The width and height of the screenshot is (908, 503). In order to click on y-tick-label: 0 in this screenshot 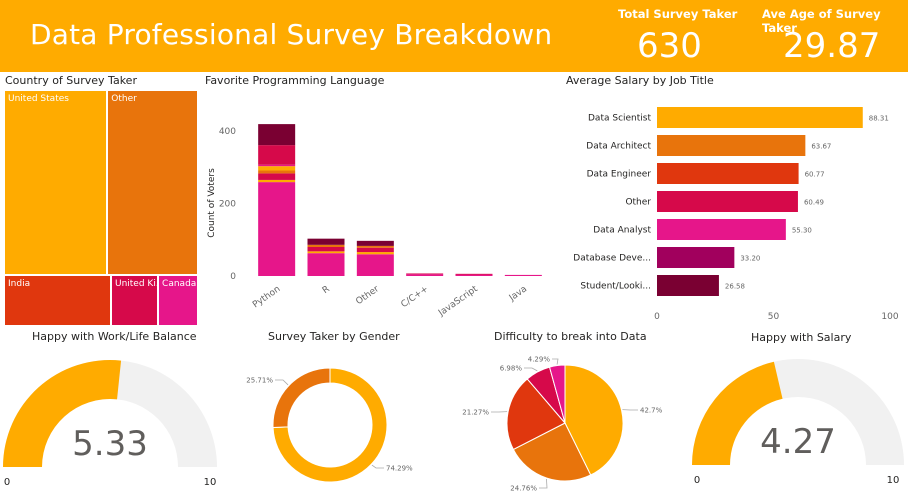, I will do `click(233, 277)`.